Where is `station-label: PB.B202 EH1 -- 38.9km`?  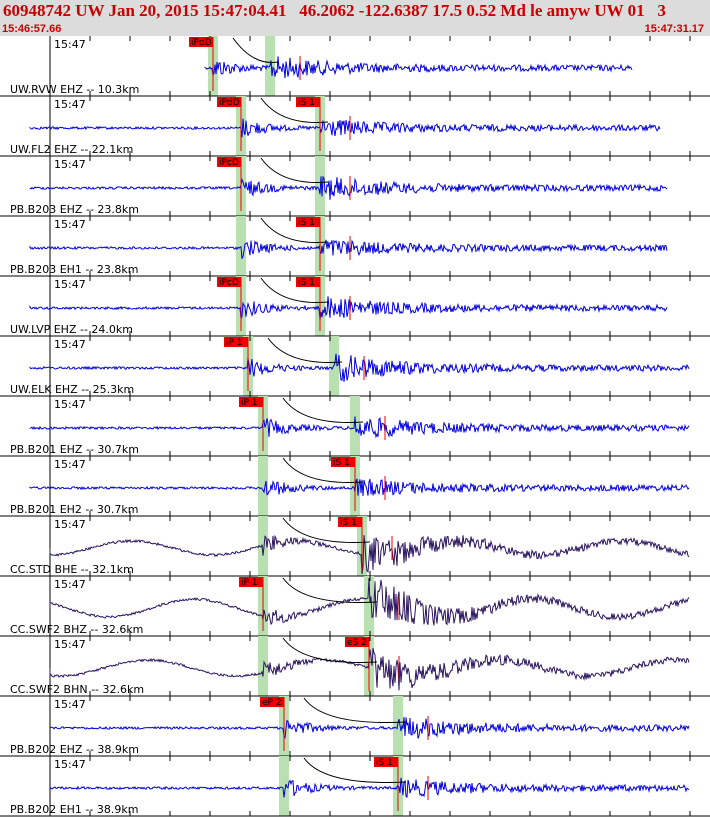 station-label: PB.B202 EH1 -- 38.9km is located at coordinates (74, 809).